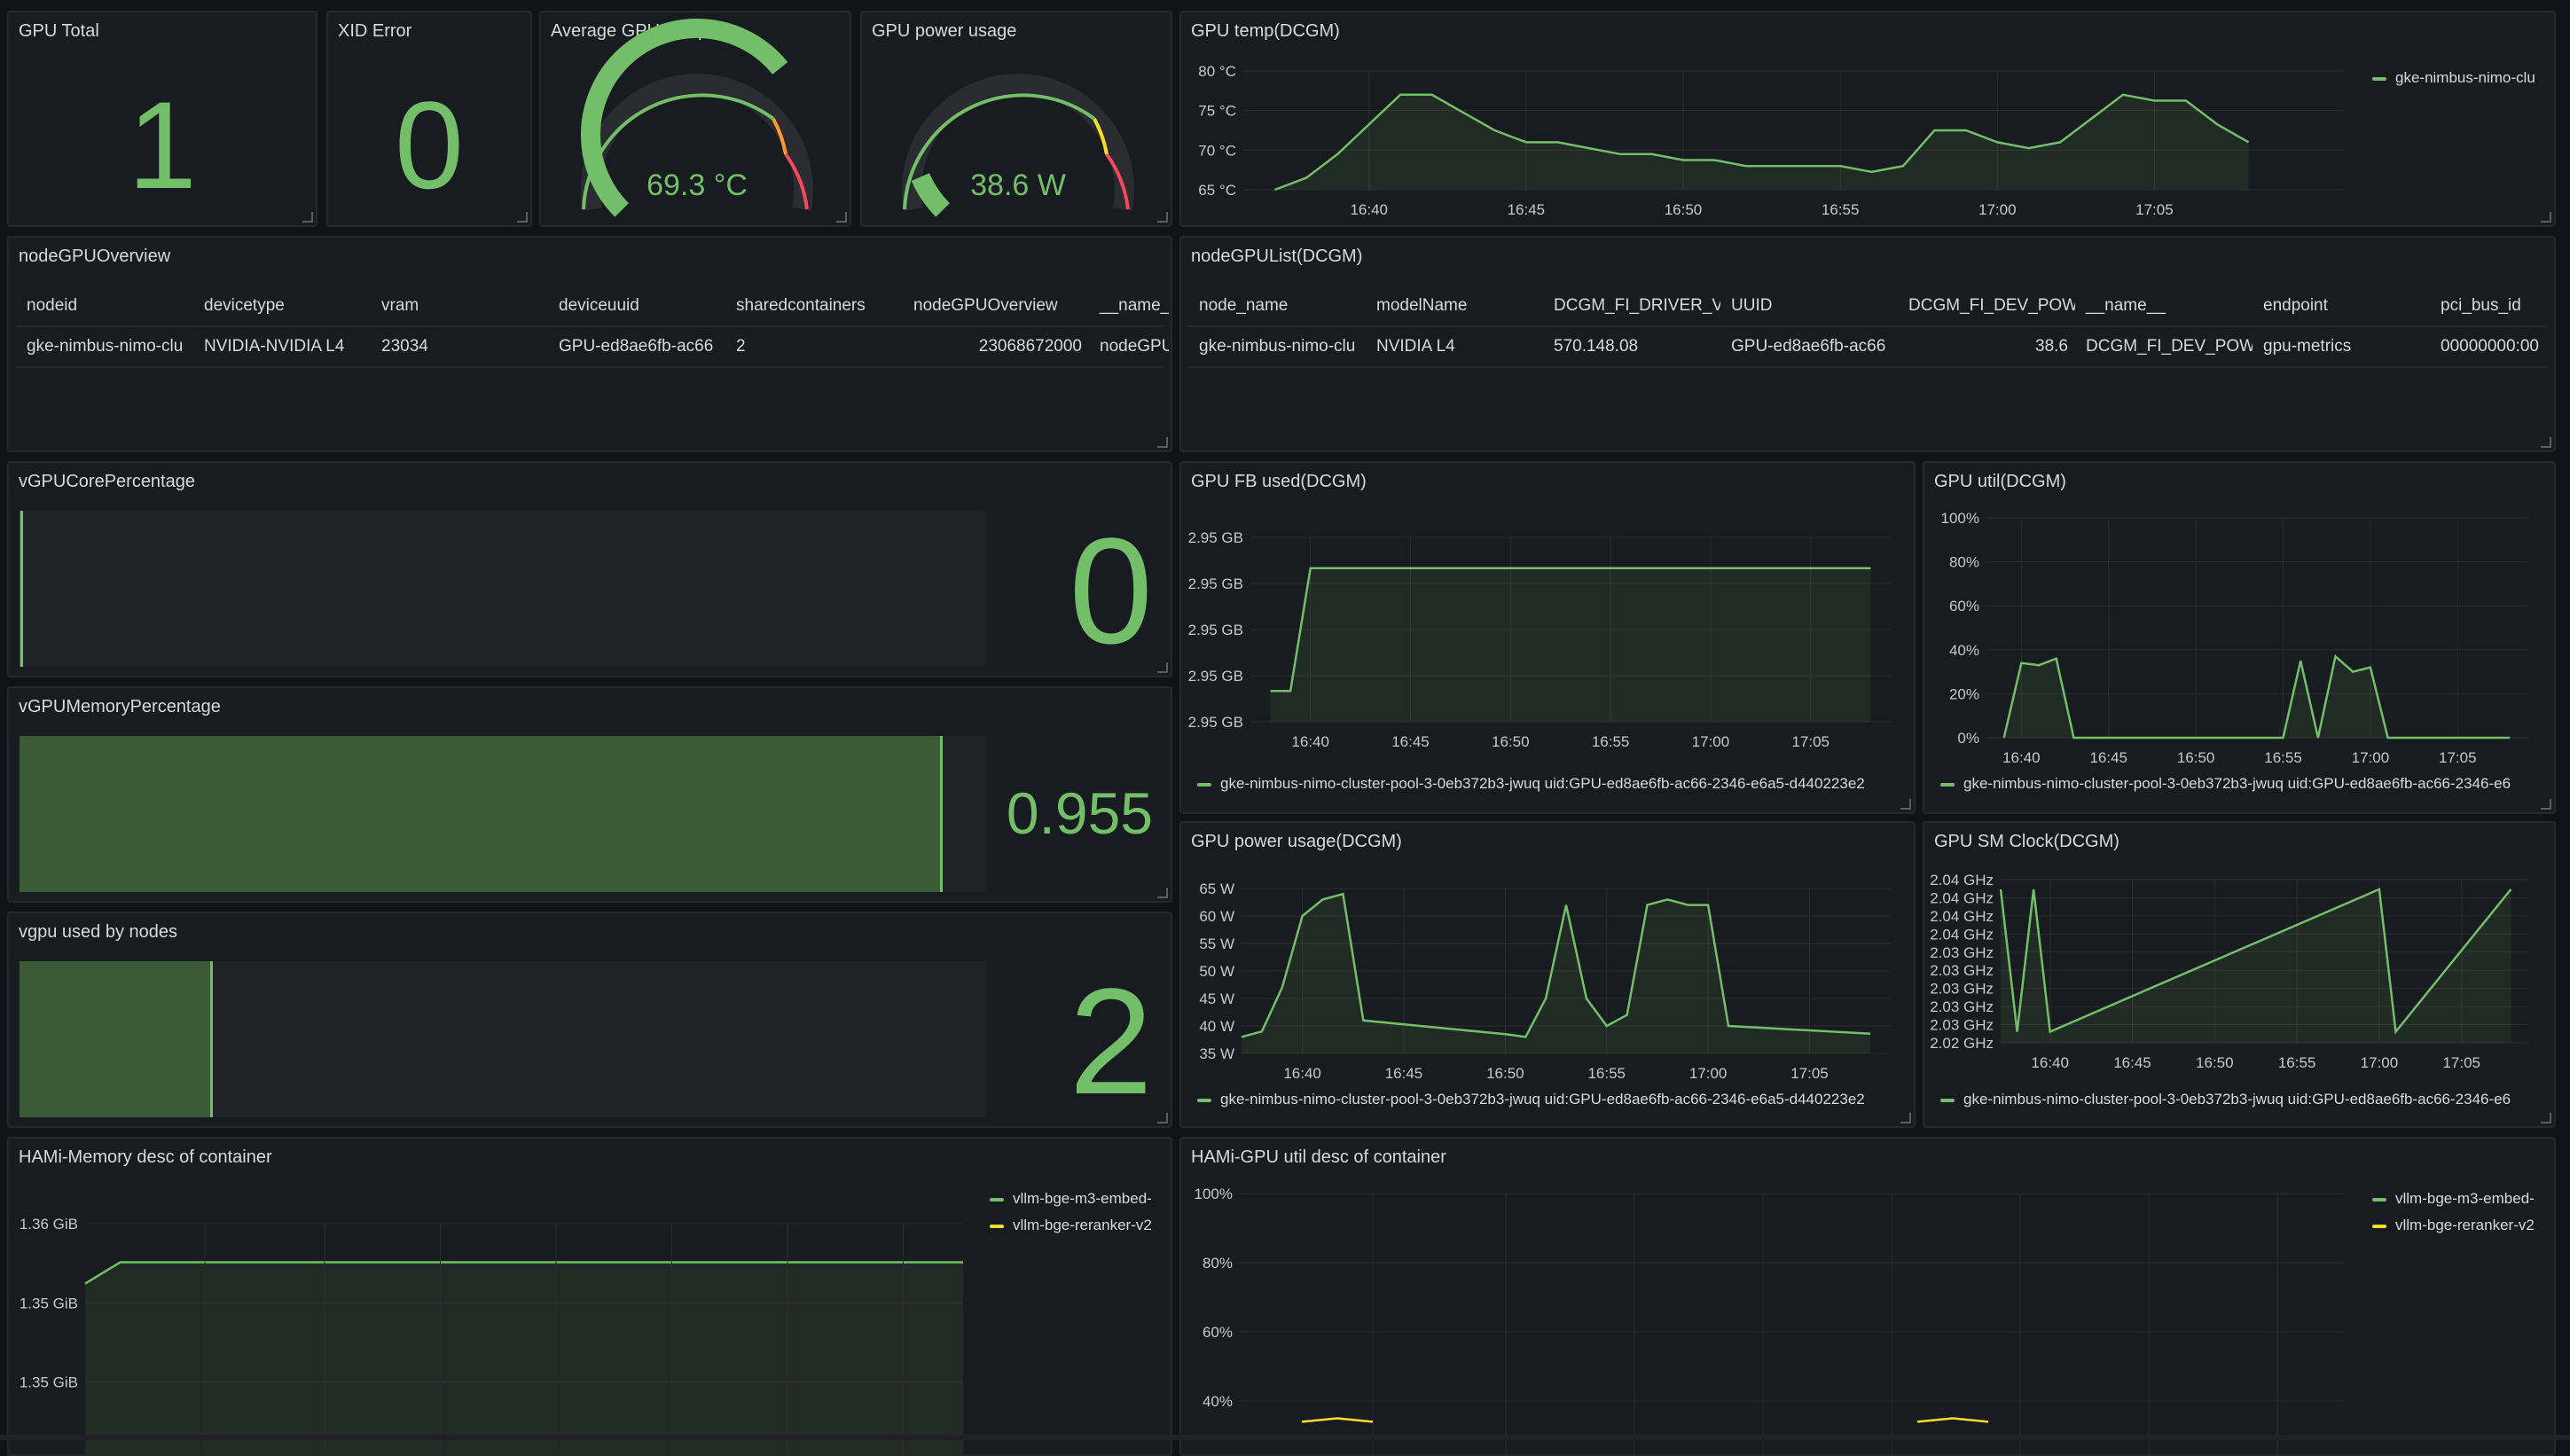 This screenshot has height=1456, width=2570. What do you see at coordinates (460, 305) in the screenshot?
I see `column-header: vram` at bounding box center [460, 305].